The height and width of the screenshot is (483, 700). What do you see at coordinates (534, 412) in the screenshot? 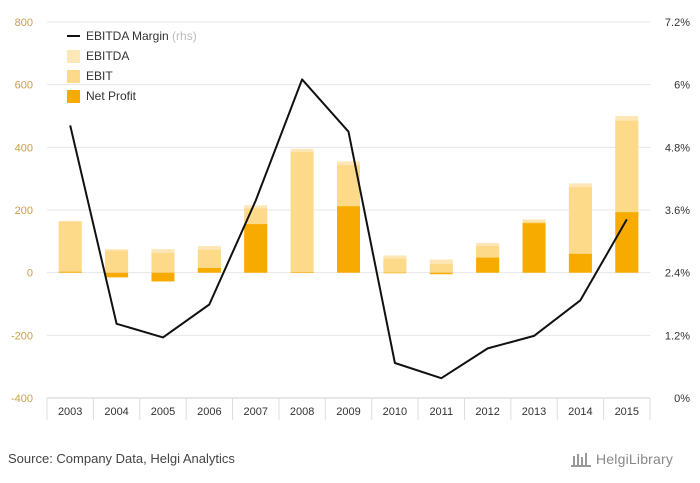
I see `x-tick-label: 2013` at bounding box center [534, 412].